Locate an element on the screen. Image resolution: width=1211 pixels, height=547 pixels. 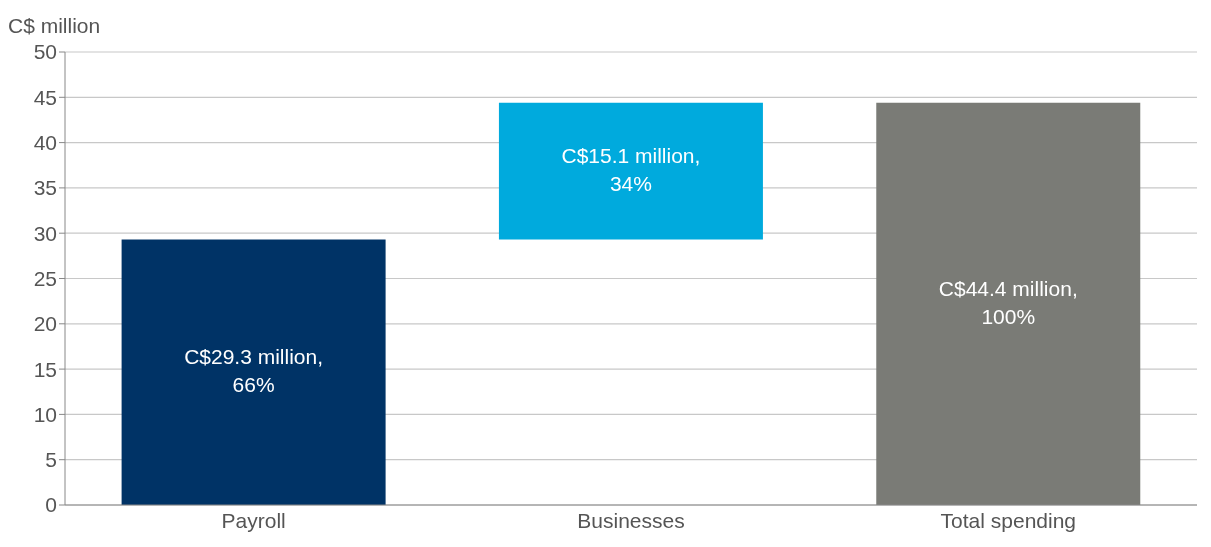
y-tick-label: 15 is located at coordinates (45, 369).